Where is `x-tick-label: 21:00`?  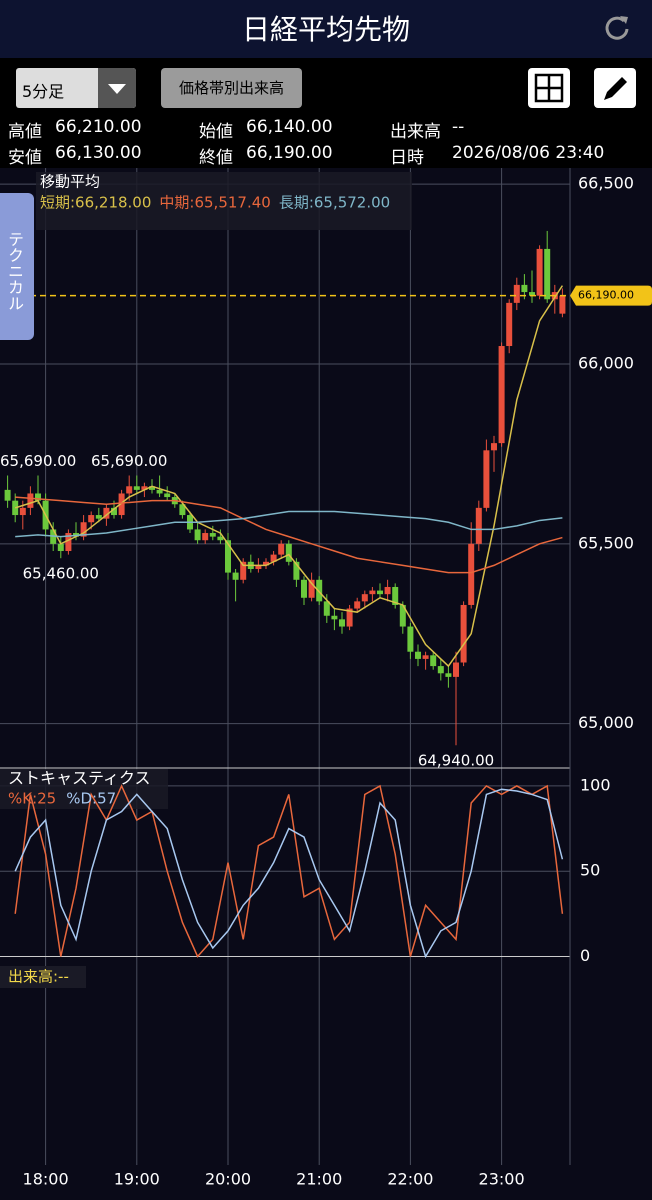 x-tick-label: 21:00 is located at coordinates (319, 1179).